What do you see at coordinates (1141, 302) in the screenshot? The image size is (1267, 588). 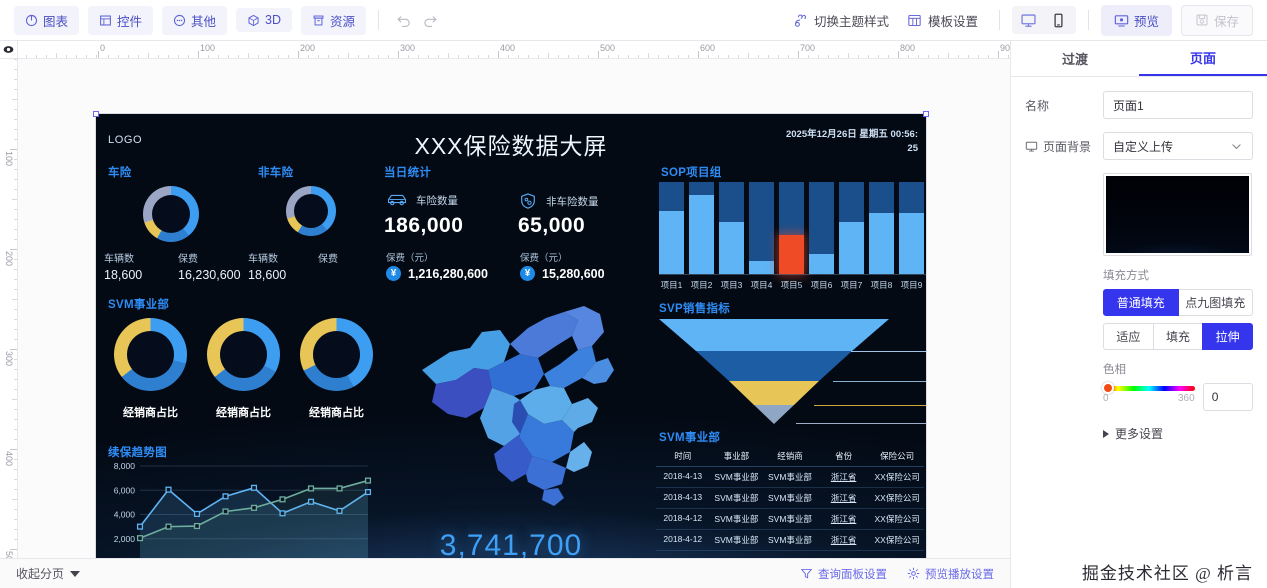 I see `fill-mode-normal: 普通填充` at bounding box center [1141, 302].